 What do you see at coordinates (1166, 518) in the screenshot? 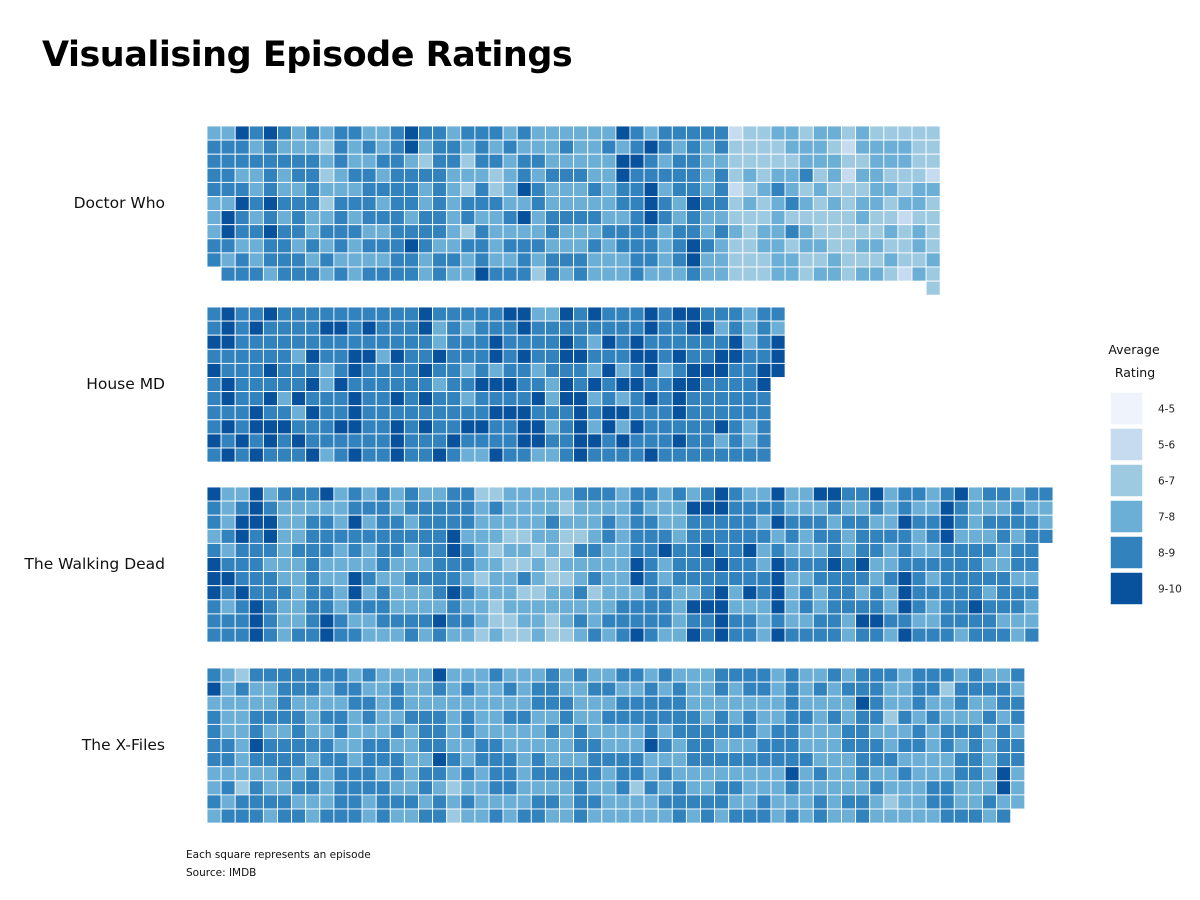
I see `legend-label: 7-8` at bounding box center [1166, 518].